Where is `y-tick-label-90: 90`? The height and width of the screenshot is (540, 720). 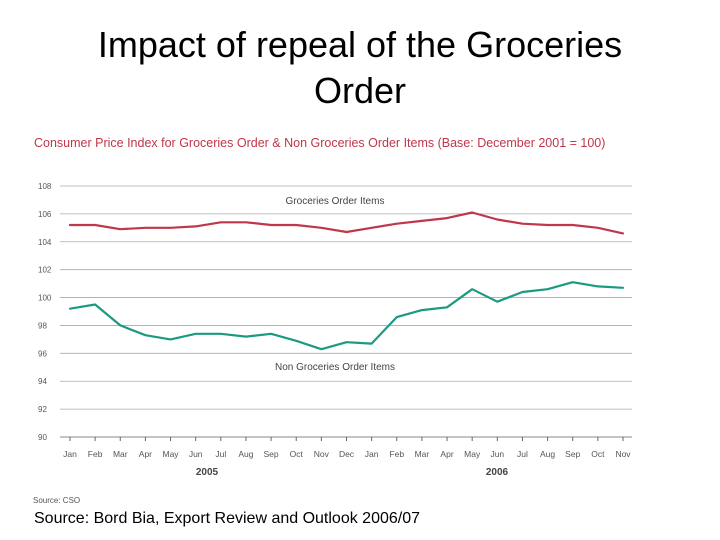
y-tick-label-90: 90 is located at coordinates (42, 437).